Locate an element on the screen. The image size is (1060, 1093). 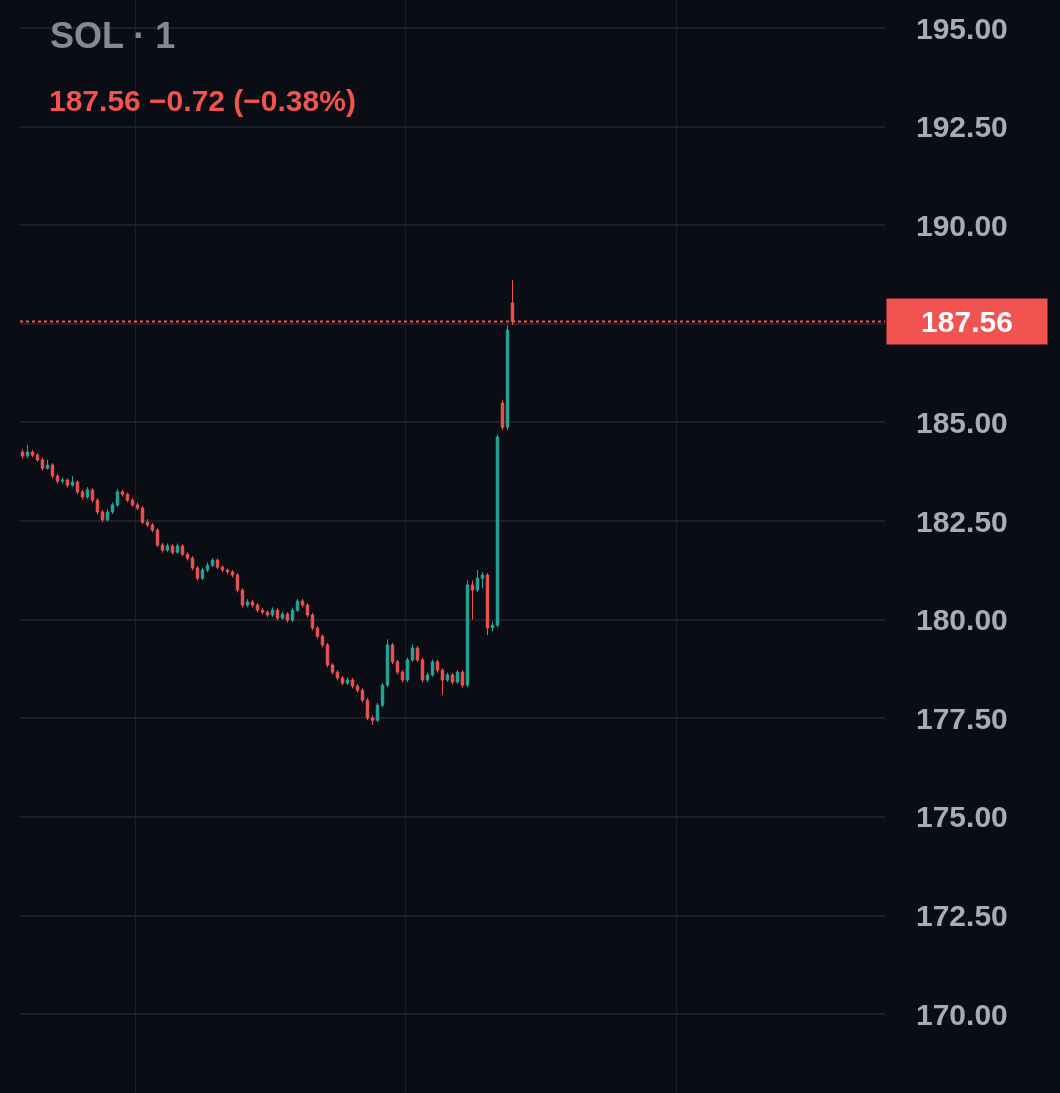
y-tick-label: 180.00 is located at coordinates (962, 620).